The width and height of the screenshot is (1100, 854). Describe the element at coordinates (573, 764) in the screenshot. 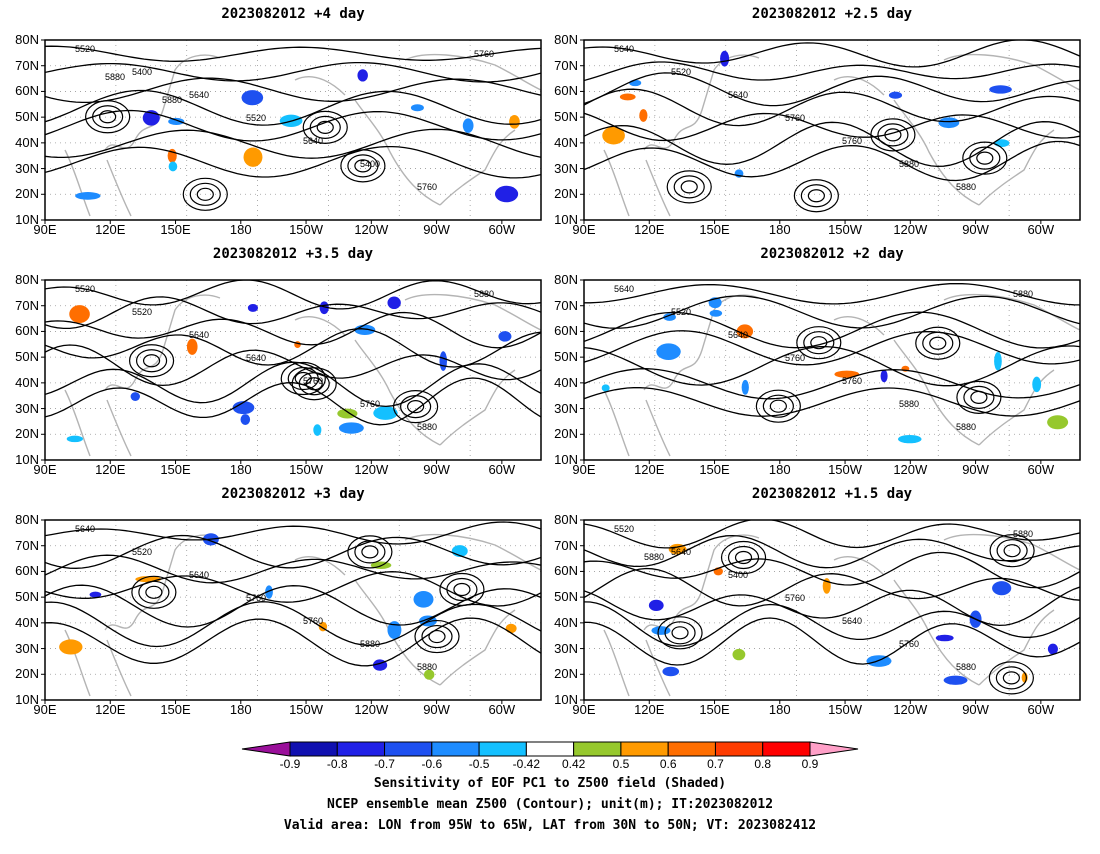

I see `colorbar-tick-label: 0.42` at that location.